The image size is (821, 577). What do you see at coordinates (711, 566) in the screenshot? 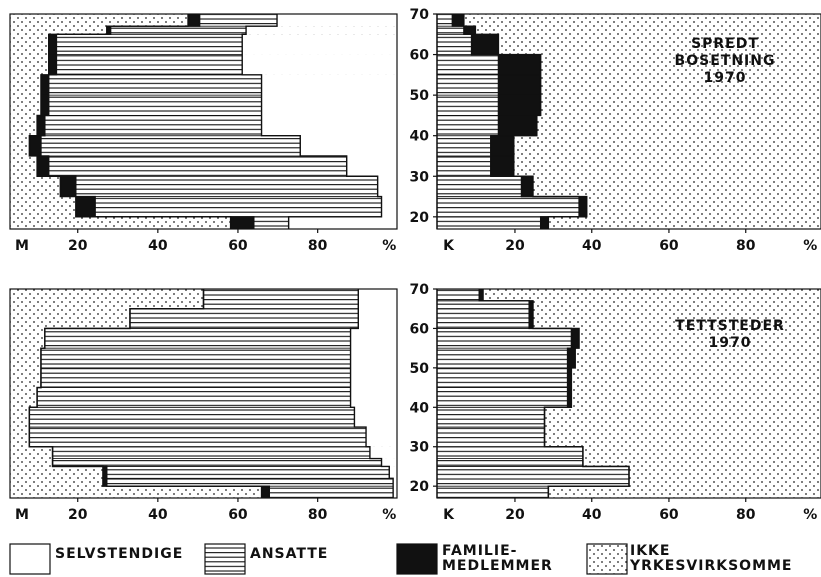
I see `legend-label: YRKESVIRKSOMME` at bounding box center [711, 566].